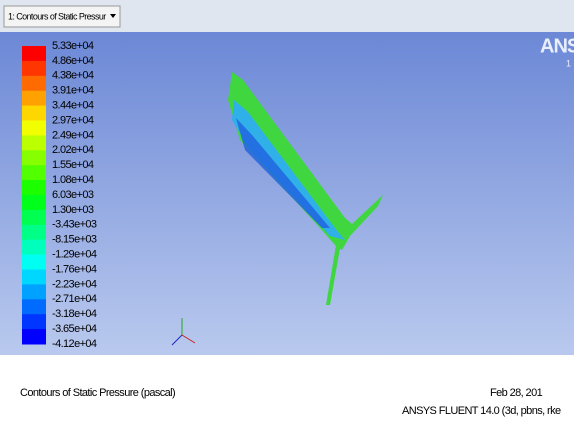 The image size is (574, 425). What do you see at coordinates (74, 299) in the screenshot?
I see `legend-label: -2.71e+04` at bounding box center [74, 299].